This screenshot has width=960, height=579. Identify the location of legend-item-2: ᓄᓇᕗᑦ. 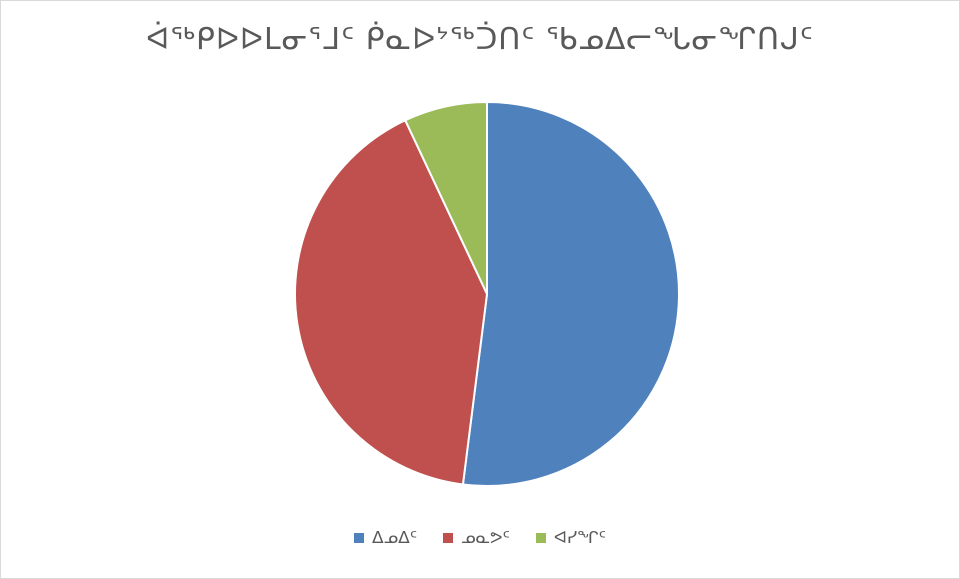
(476, 538).